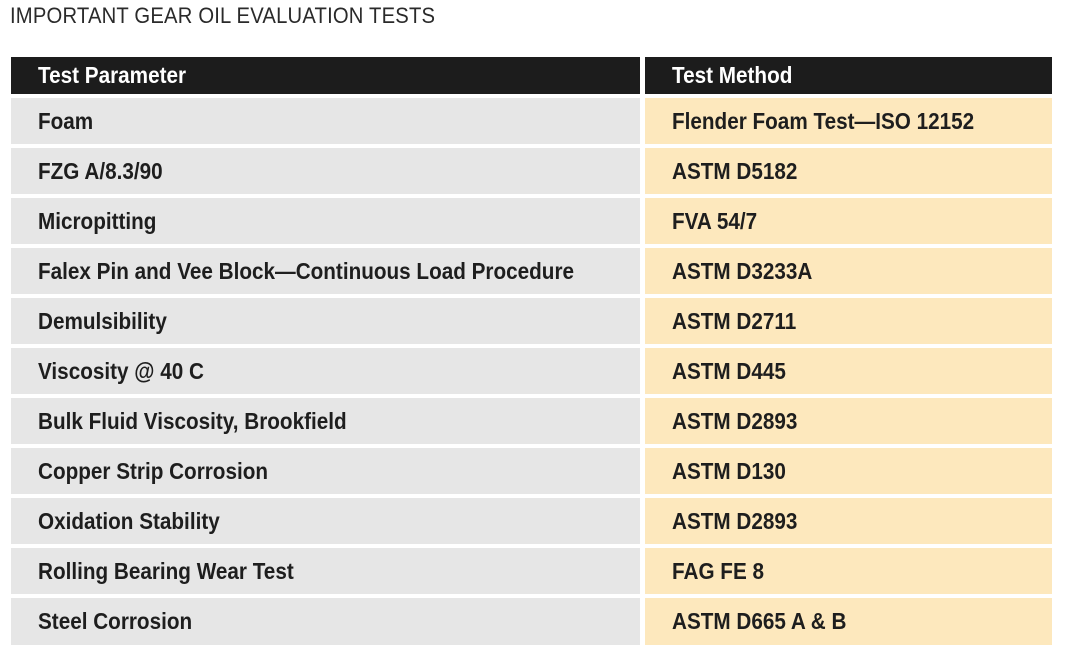  Describe the element at coordinates (328, 571) in the screenshot. I see `test-parameter-cell: Rolling Bearing Wear Test` at that location.